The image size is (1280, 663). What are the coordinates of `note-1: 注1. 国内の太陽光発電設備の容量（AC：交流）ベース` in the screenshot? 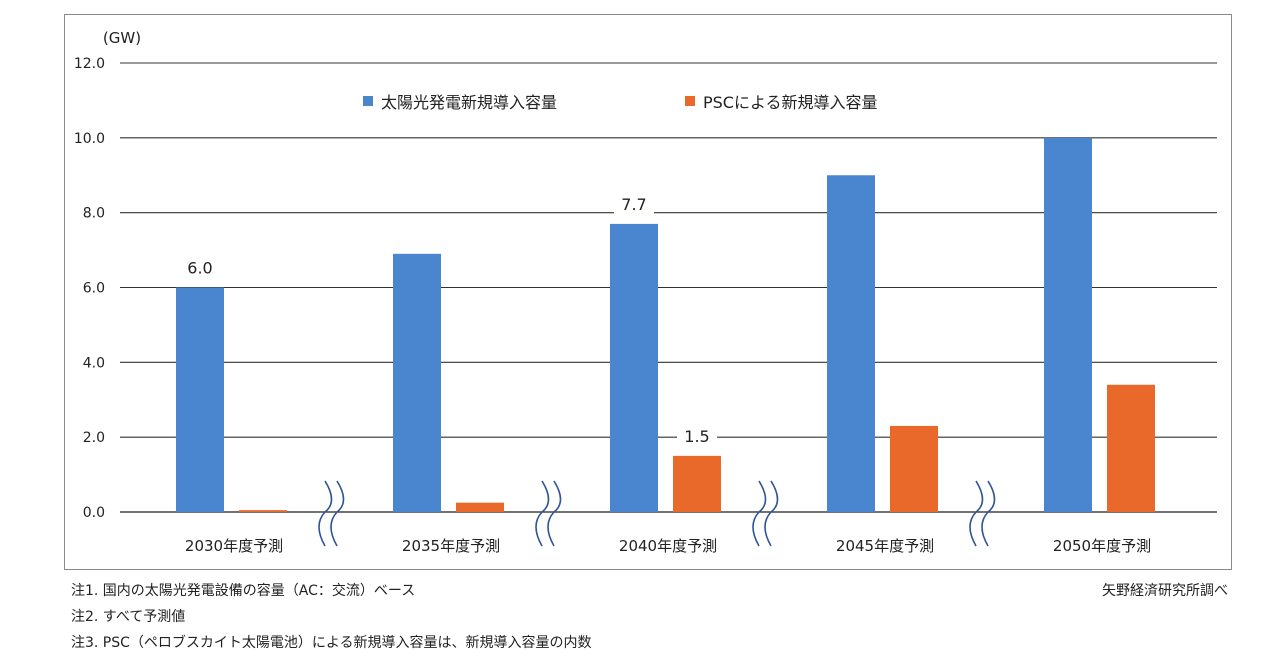 It's located at (243, 591).